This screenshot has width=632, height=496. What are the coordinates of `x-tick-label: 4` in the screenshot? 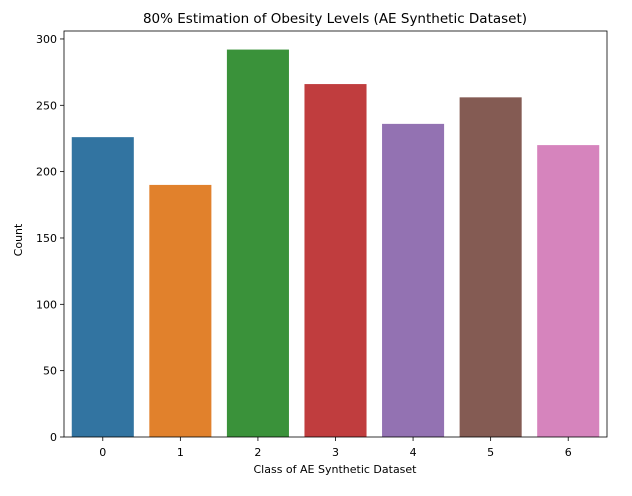 It's located at (413, 452).